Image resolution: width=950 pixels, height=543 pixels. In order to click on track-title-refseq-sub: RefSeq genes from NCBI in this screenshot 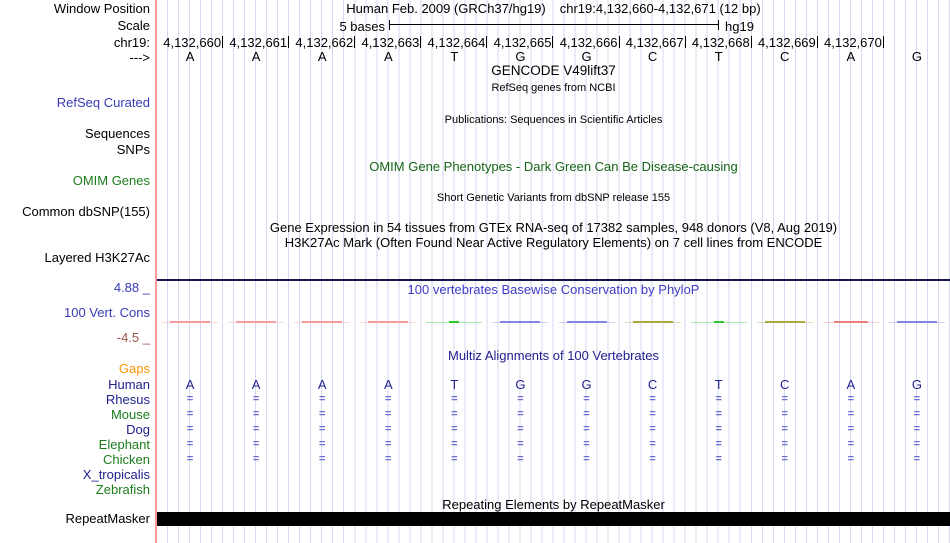, I will do `click(553, 88)`.